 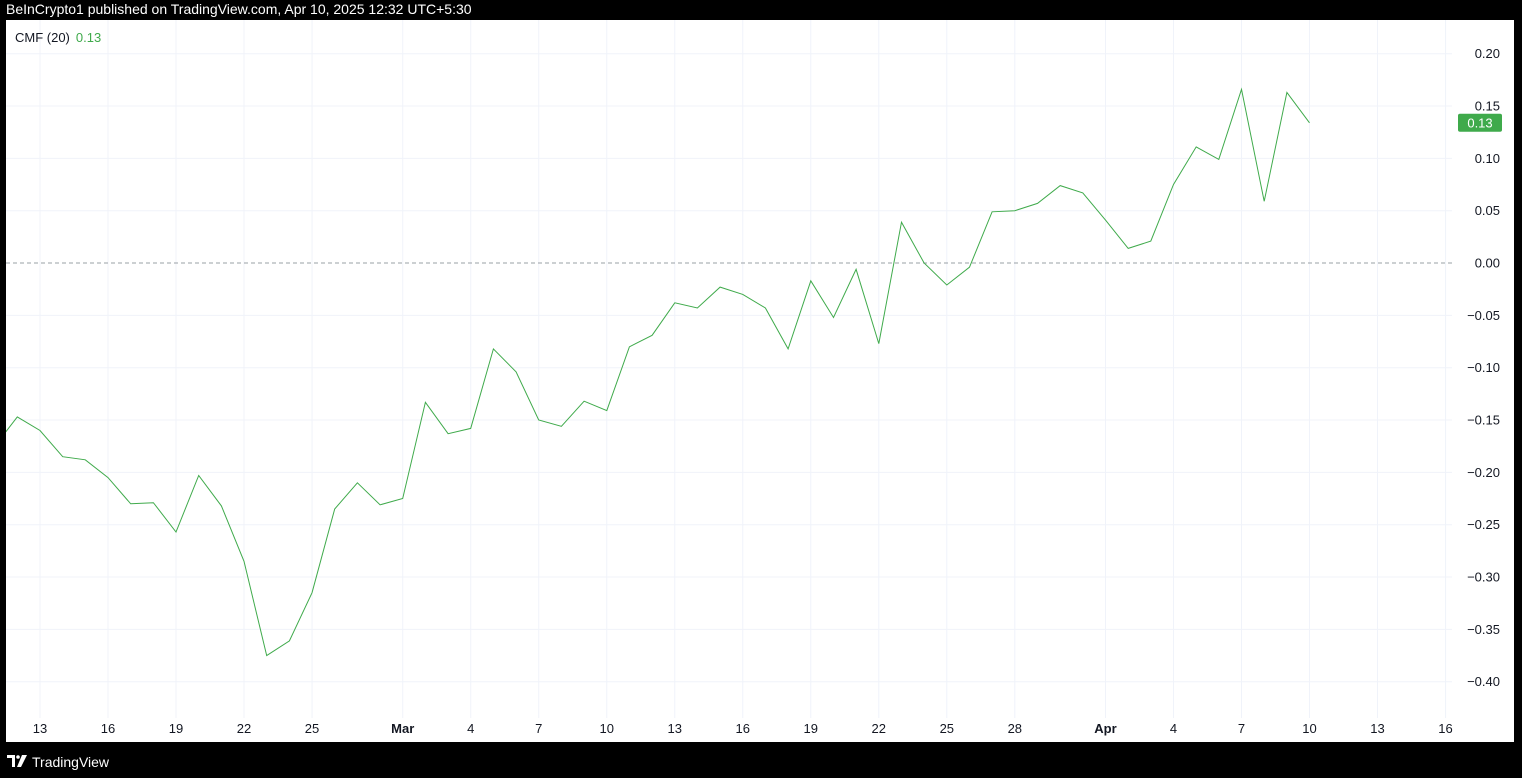 I want to click on x-tick-label: 28, so click(x=1015, y=728).